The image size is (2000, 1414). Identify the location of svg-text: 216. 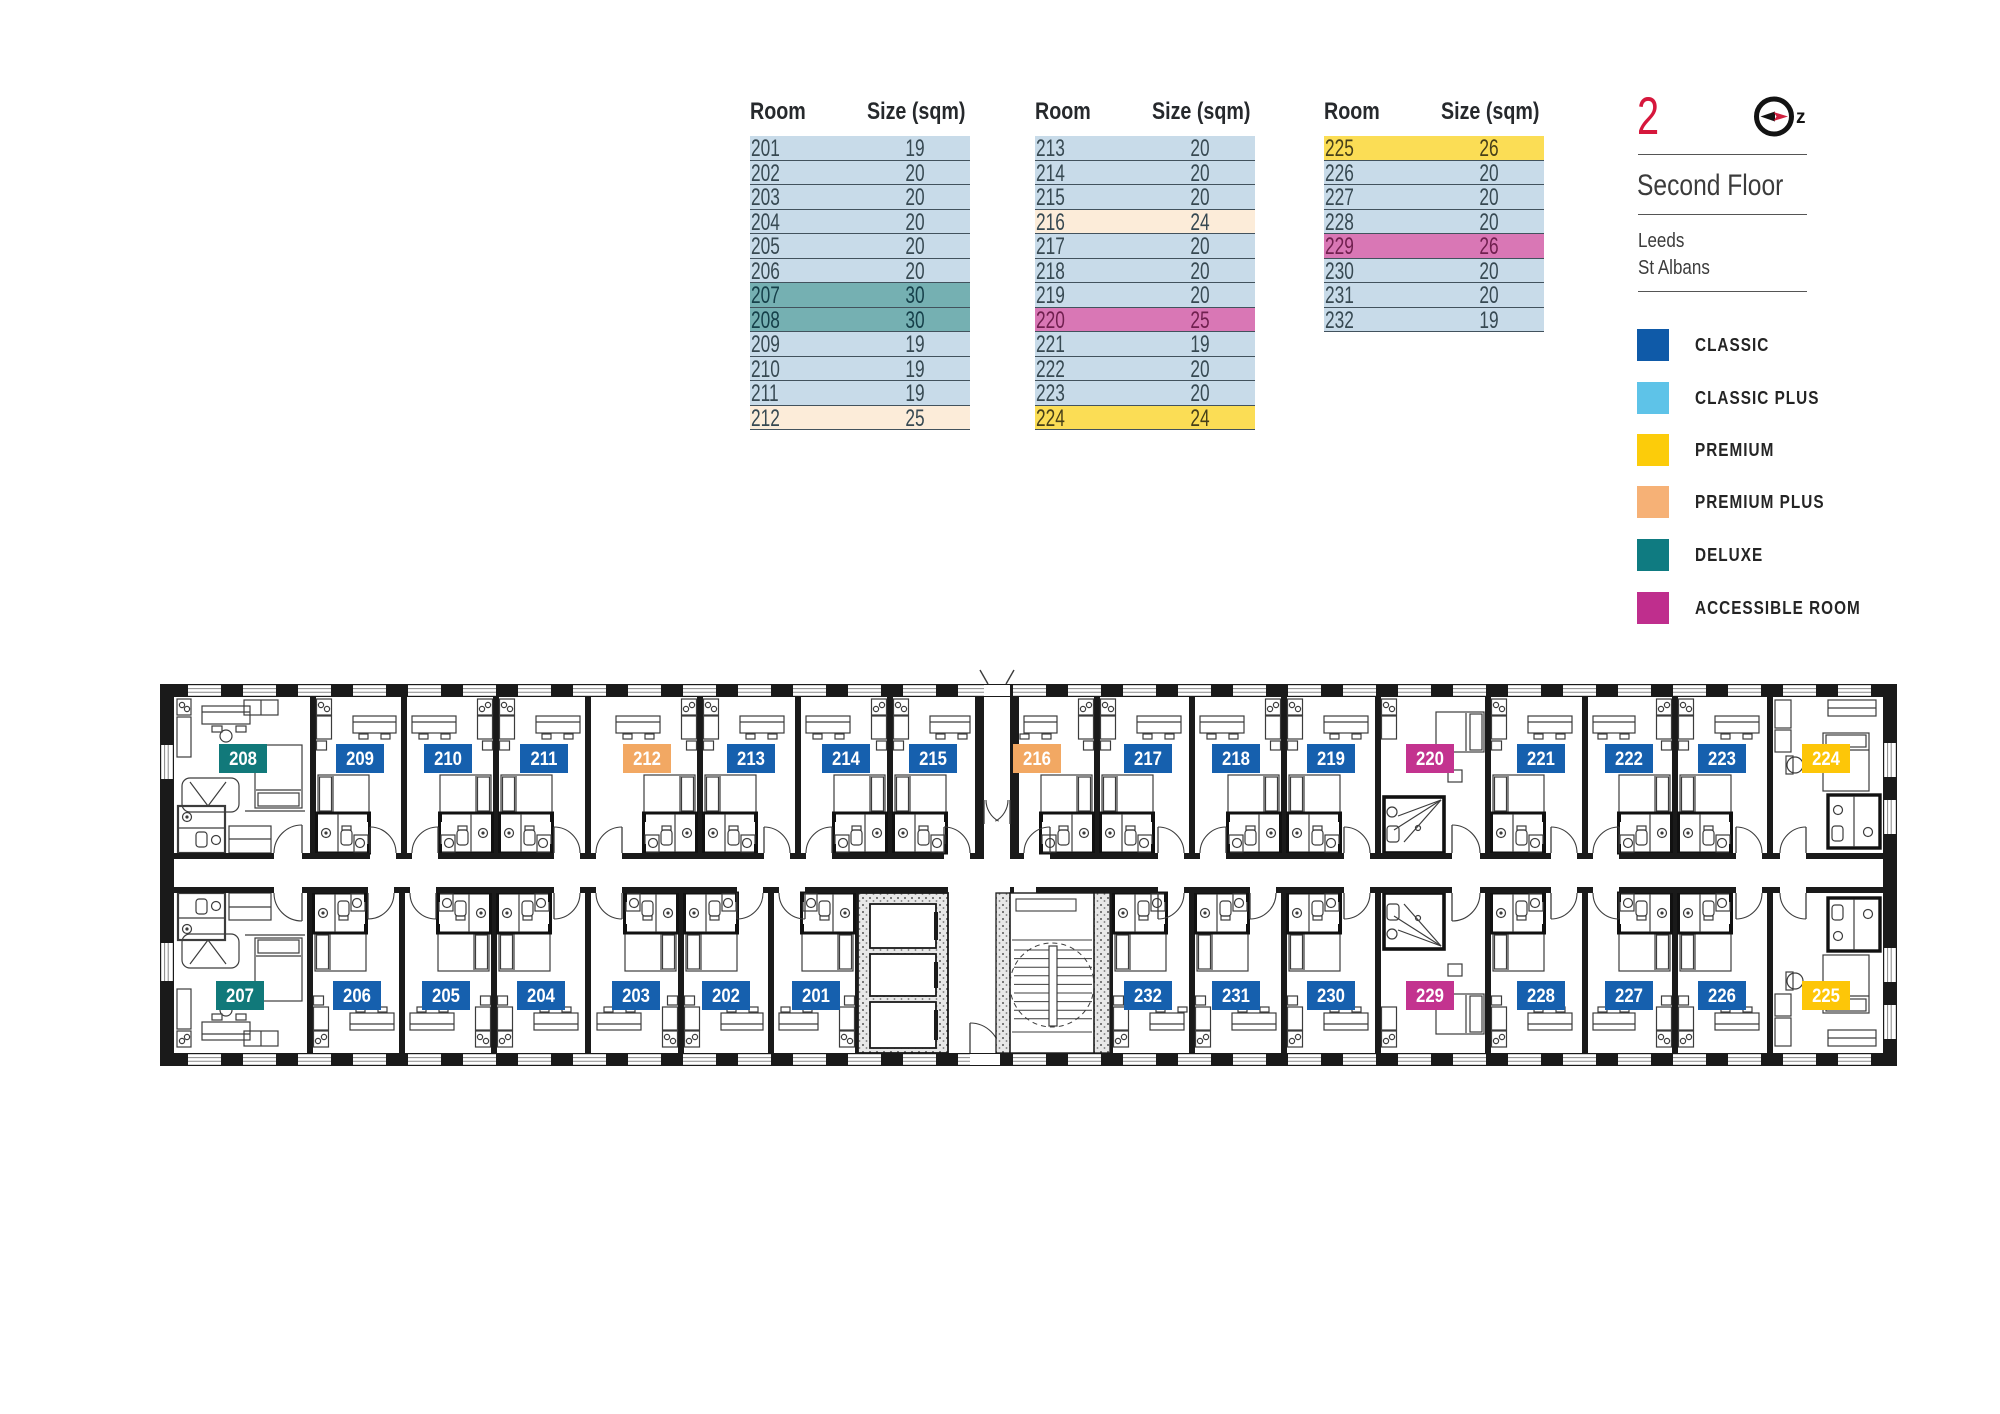
(1037, 758).